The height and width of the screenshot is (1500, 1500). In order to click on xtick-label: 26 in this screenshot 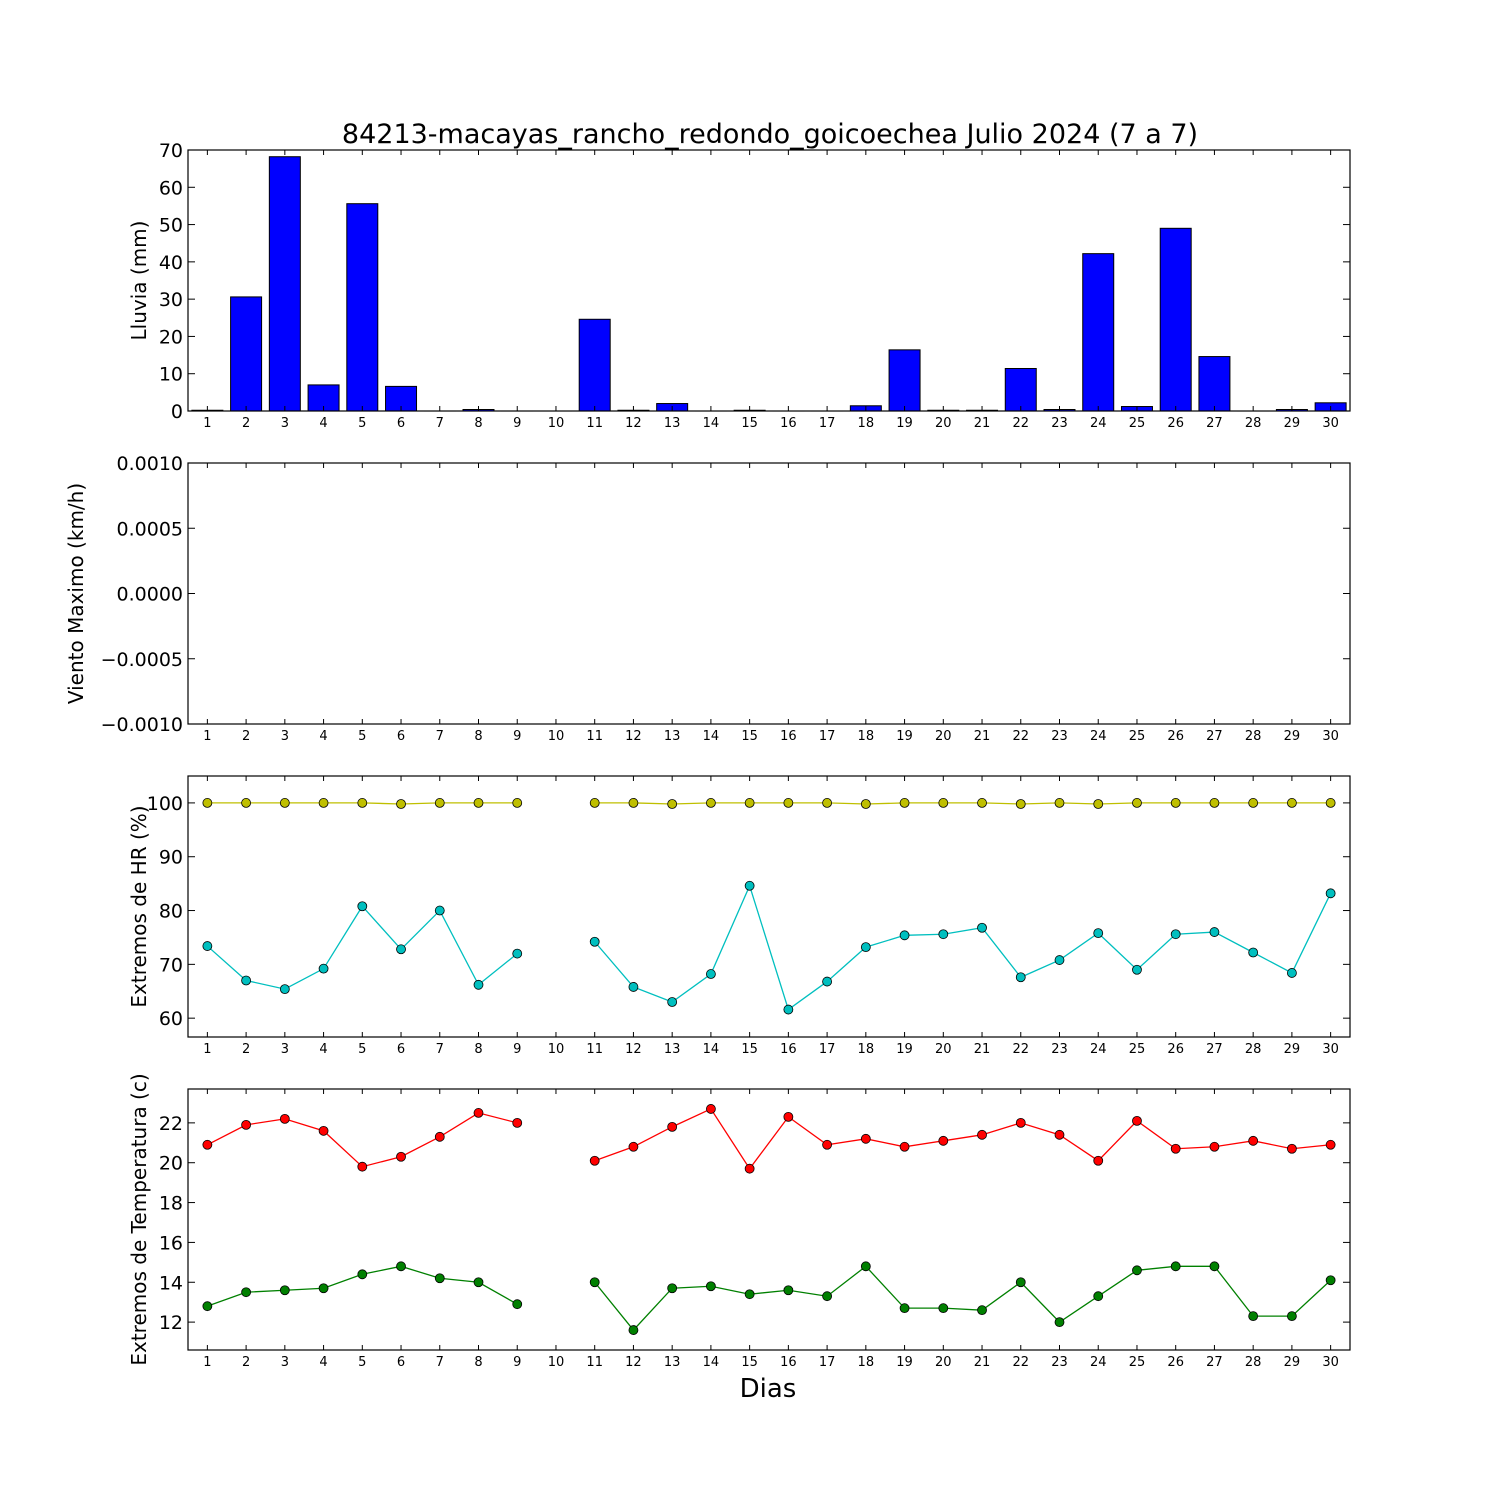, I will do `click(1175, 1362)`.